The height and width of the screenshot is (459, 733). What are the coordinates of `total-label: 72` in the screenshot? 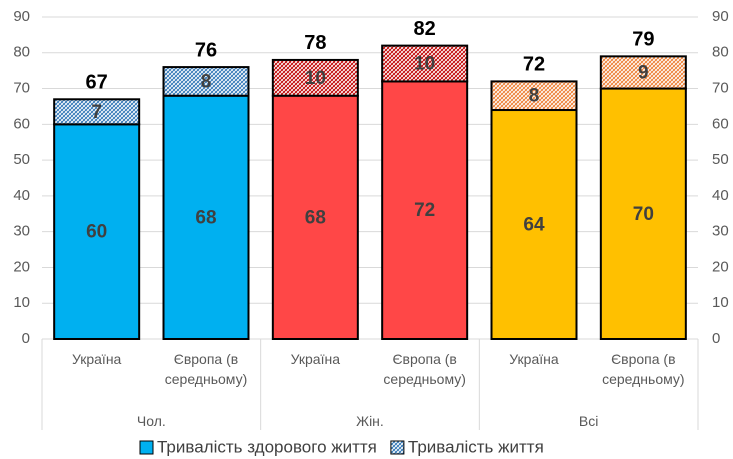 It's located at (534, 65).